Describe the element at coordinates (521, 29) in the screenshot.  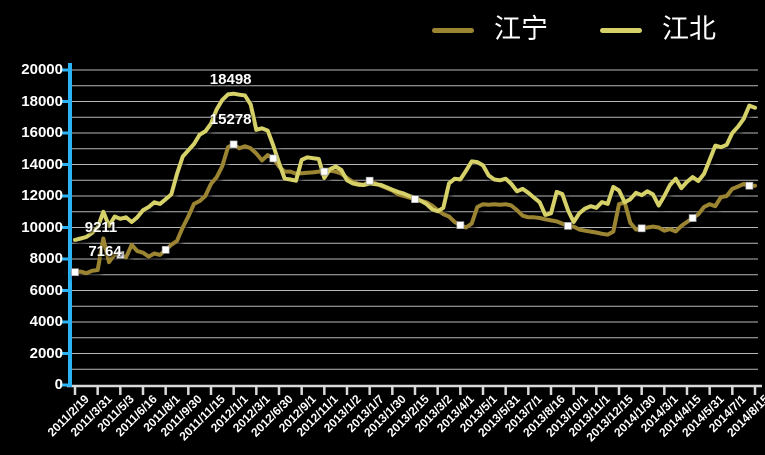
I see `legend-label-jiangning: 江宁` at that location.